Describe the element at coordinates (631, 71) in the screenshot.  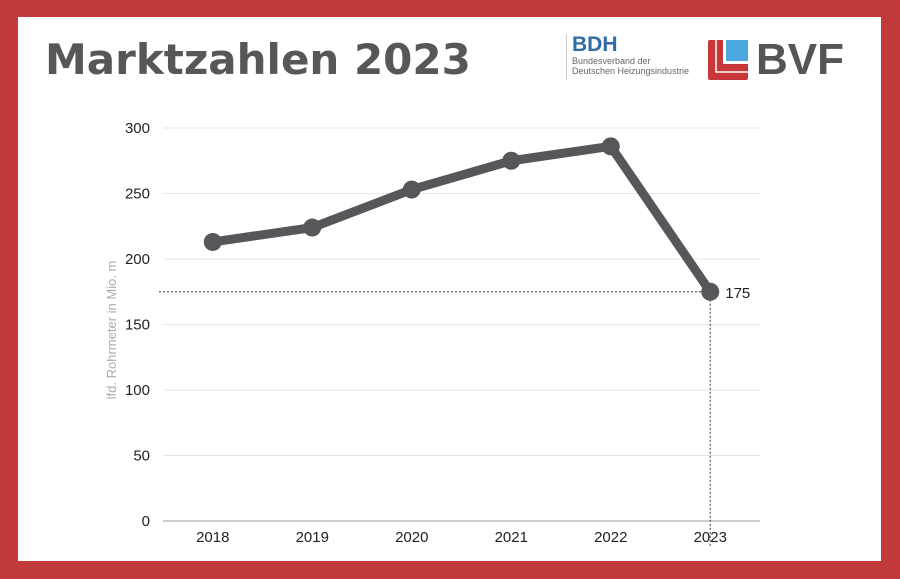
I see `bdh-subtitle-2: Deutschen Heizungsindustrie` at that location.